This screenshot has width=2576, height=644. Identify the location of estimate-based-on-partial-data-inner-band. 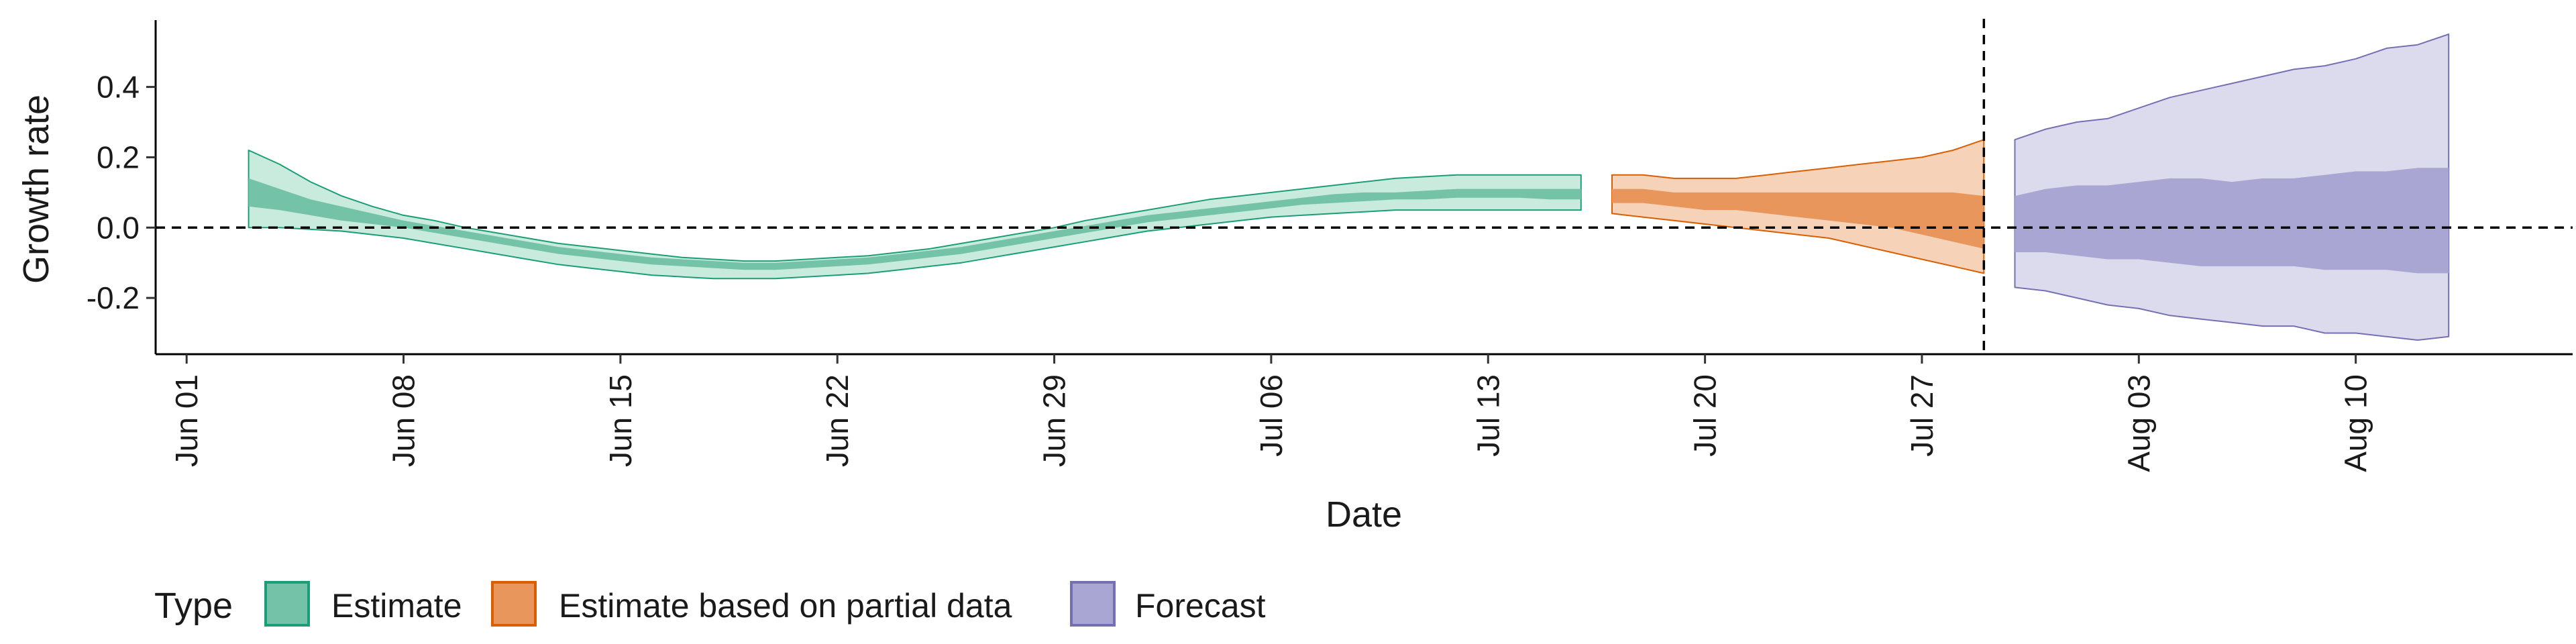
(1798, 219).